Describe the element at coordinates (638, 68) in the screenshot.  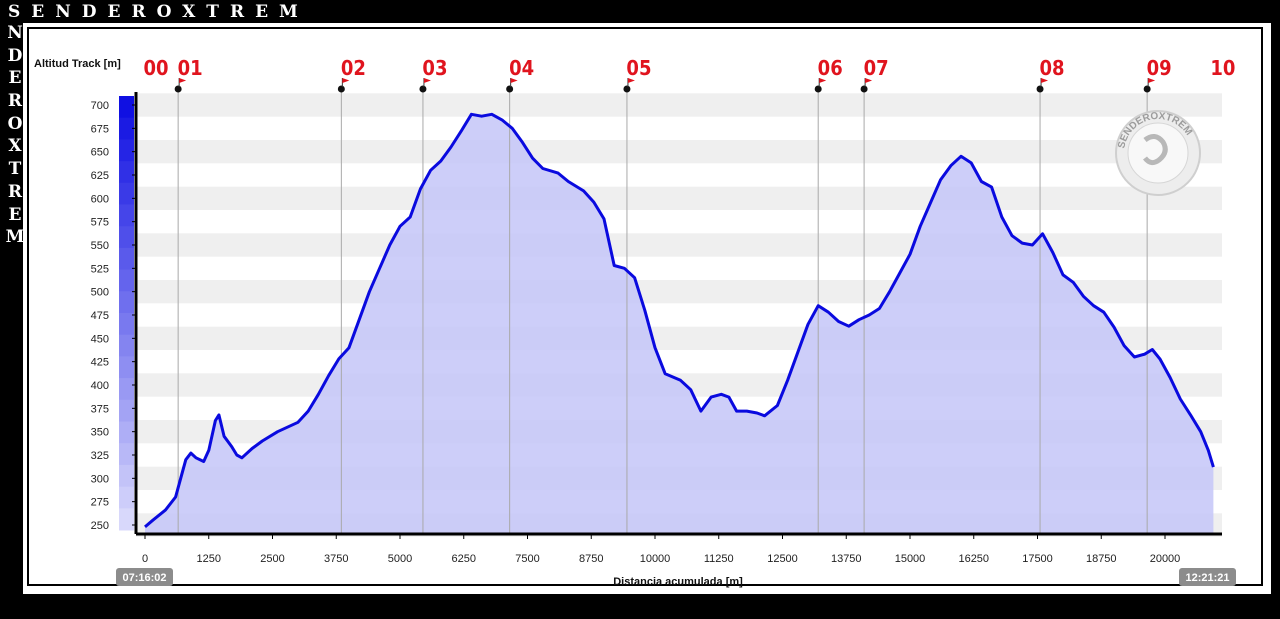
I see `waypoint-label: 05` at that location.